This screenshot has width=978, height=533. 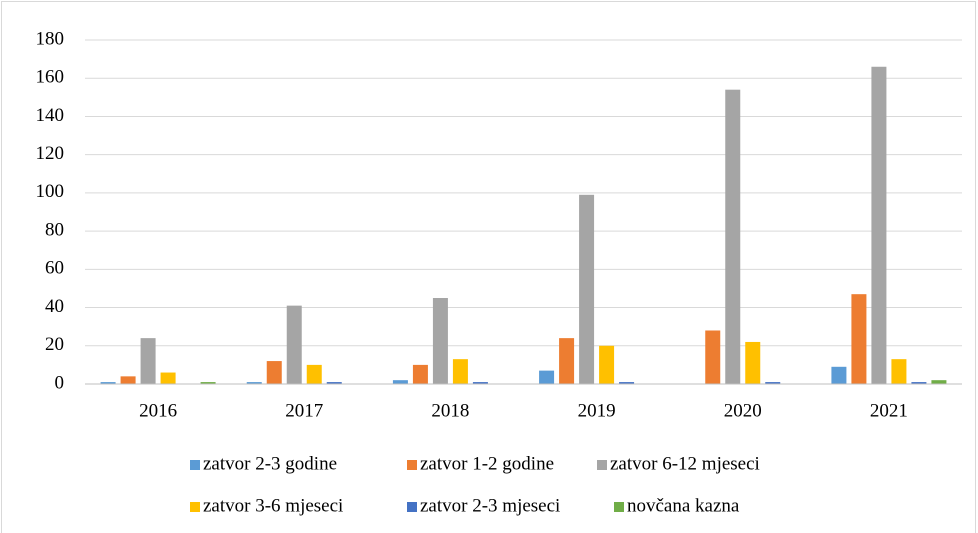 I want to click on y-tick-label: 160, so click(x=50, y=77).